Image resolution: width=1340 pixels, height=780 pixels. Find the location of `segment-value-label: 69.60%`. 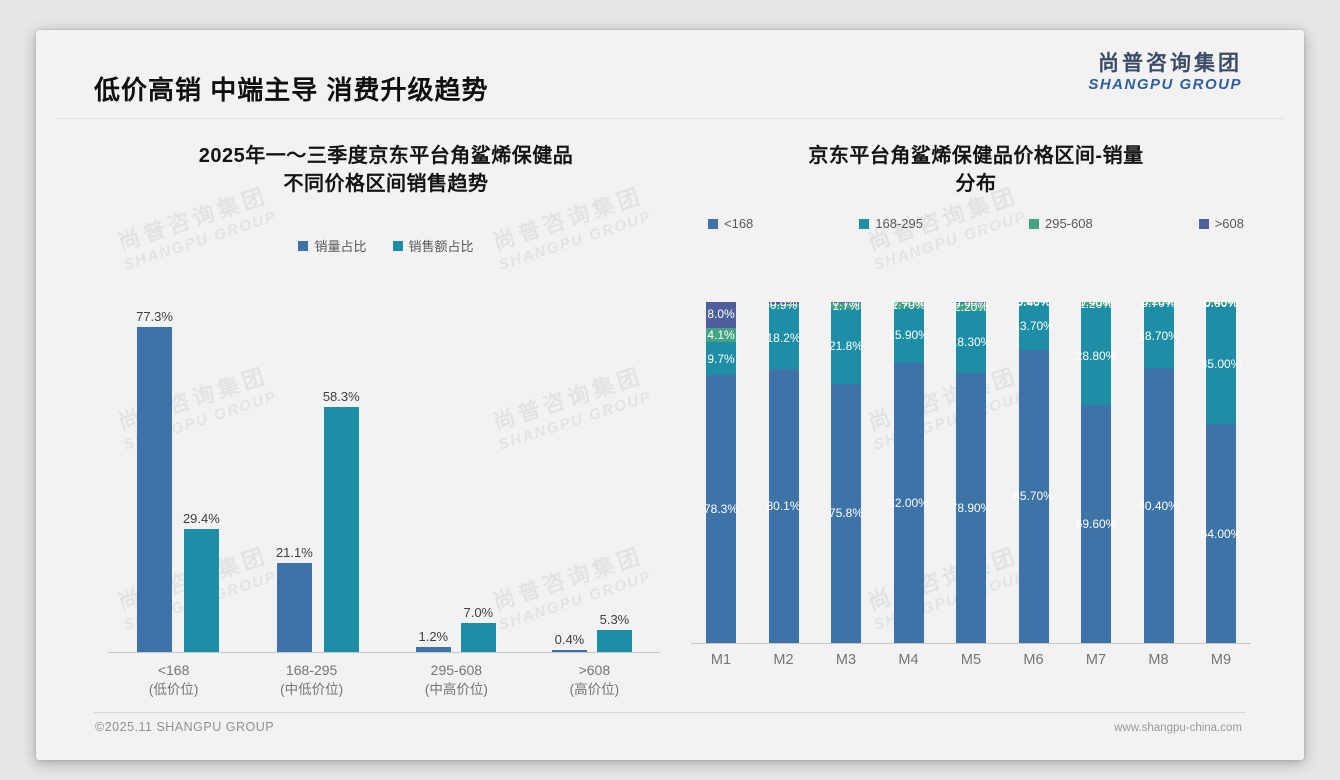

segment-value-label: 69.60% is located at coordinates (1096, 523).